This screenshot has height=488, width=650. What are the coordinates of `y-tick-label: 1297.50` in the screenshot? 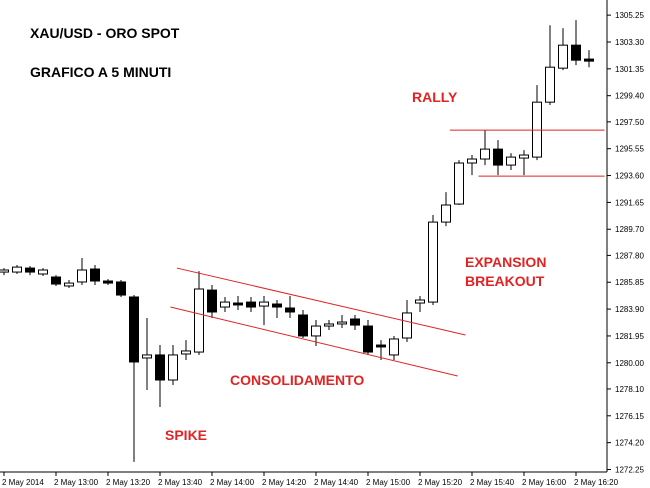 It's located at (629, 122).